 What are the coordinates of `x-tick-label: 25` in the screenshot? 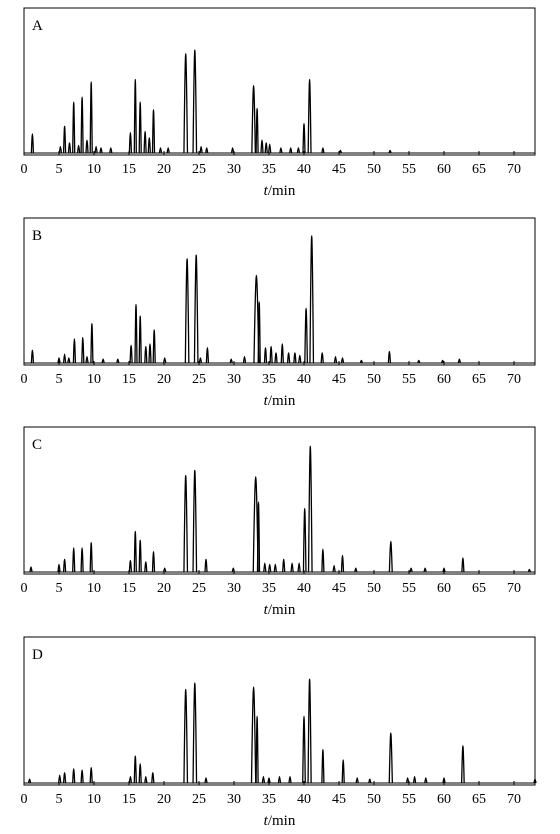 It's located at (199, 169).